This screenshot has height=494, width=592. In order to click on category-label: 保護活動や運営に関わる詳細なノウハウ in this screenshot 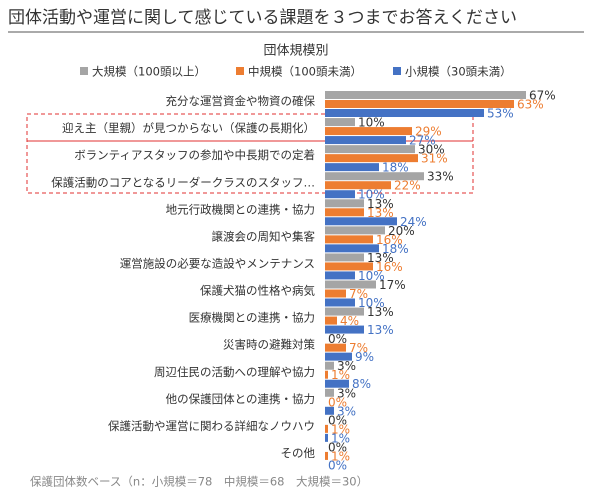, I will do `click(211, 426)`.